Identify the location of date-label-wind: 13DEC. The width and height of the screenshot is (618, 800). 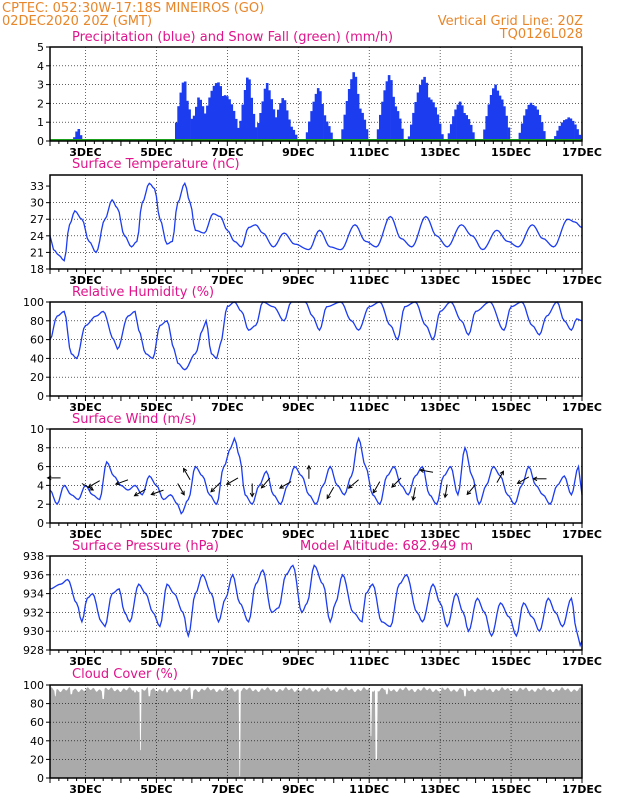
(440, 534).